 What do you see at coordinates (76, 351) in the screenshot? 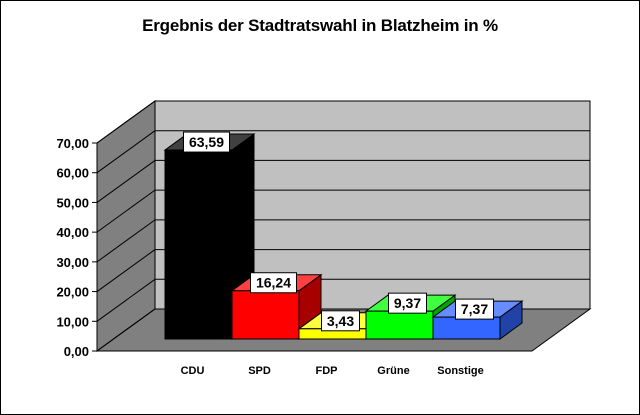
I see `y-tick-label: 0,00` at bounding box center [76, 351].